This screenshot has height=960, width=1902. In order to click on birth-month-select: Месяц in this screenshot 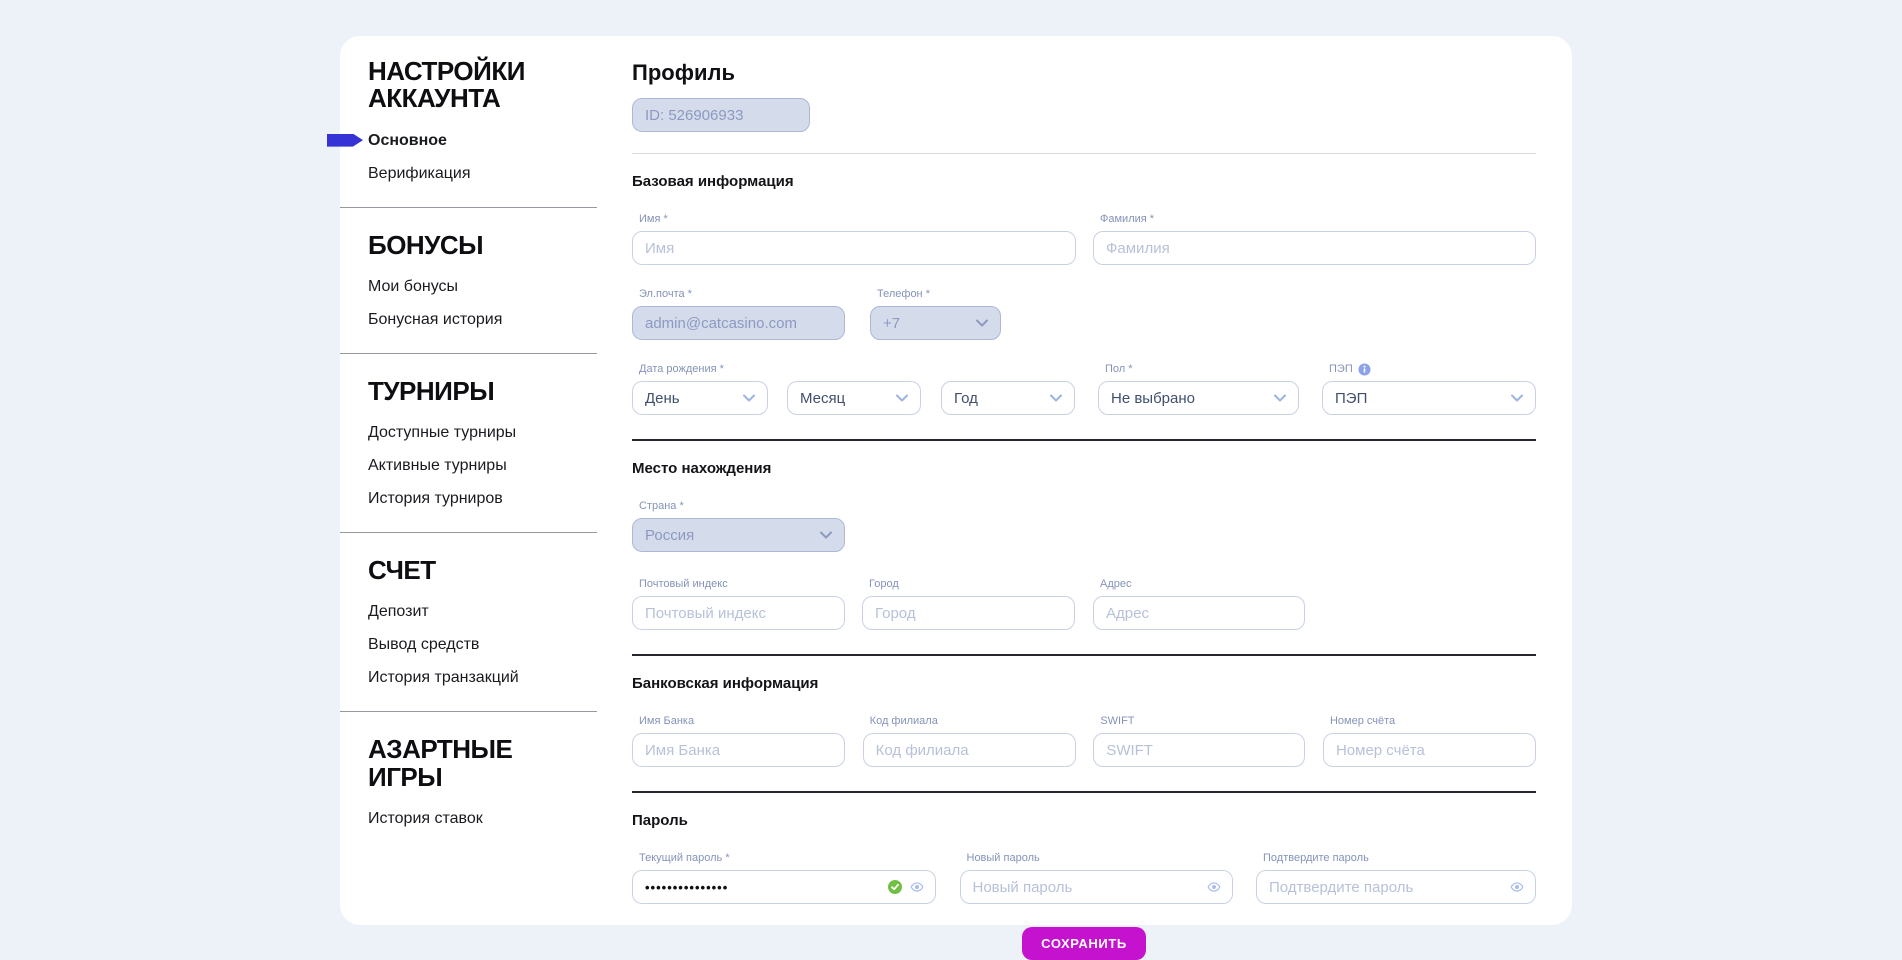, I will do `click(854, 398)`.